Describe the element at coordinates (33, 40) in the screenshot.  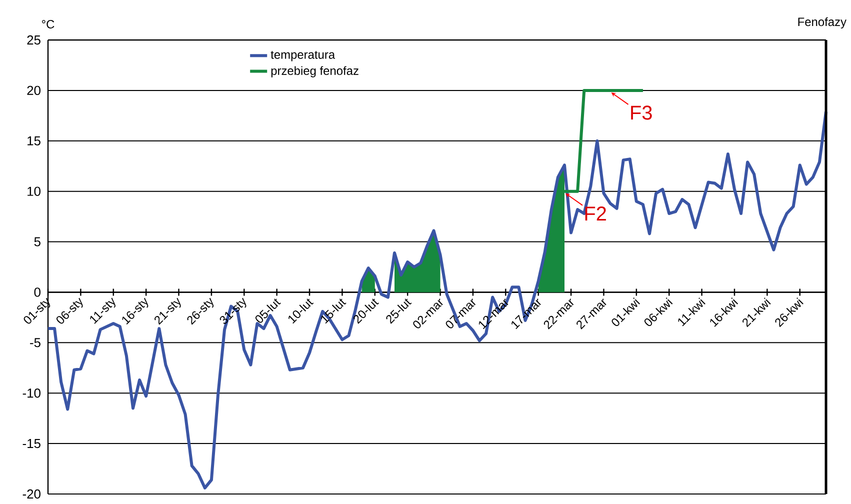
I see `y-tick-label: 25` at that location.